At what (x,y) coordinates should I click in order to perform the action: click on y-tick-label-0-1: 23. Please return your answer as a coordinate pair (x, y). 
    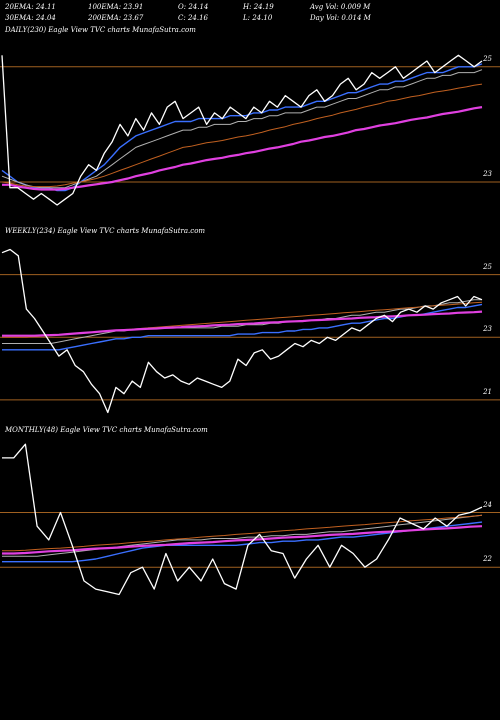
    Looking at the image, I should click on (487, 173).